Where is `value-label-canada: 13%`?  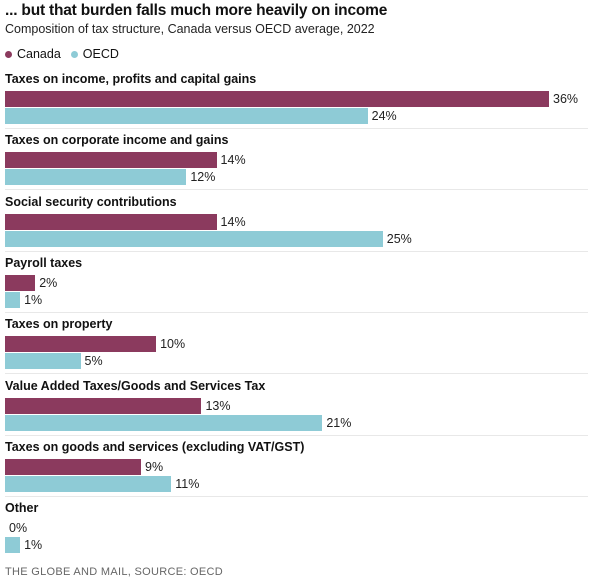 value-label-canada: 13% is located at coordinates (218, 405).